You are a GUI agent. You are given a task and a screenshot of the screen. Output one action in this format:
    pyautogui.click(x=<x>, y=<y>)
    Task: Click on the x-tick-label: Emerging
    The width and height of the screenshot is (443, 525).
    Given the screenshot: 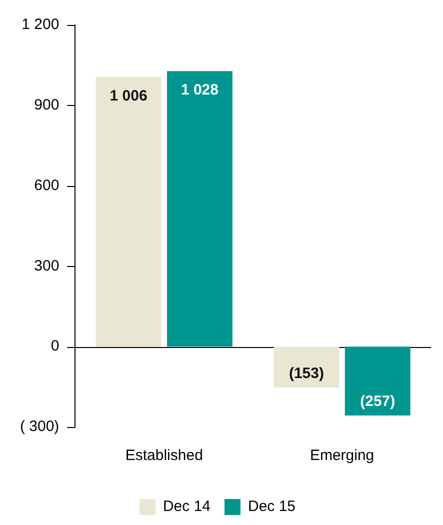 What is the action you would take?
    pyautogui.click(x=342, y=455)
    